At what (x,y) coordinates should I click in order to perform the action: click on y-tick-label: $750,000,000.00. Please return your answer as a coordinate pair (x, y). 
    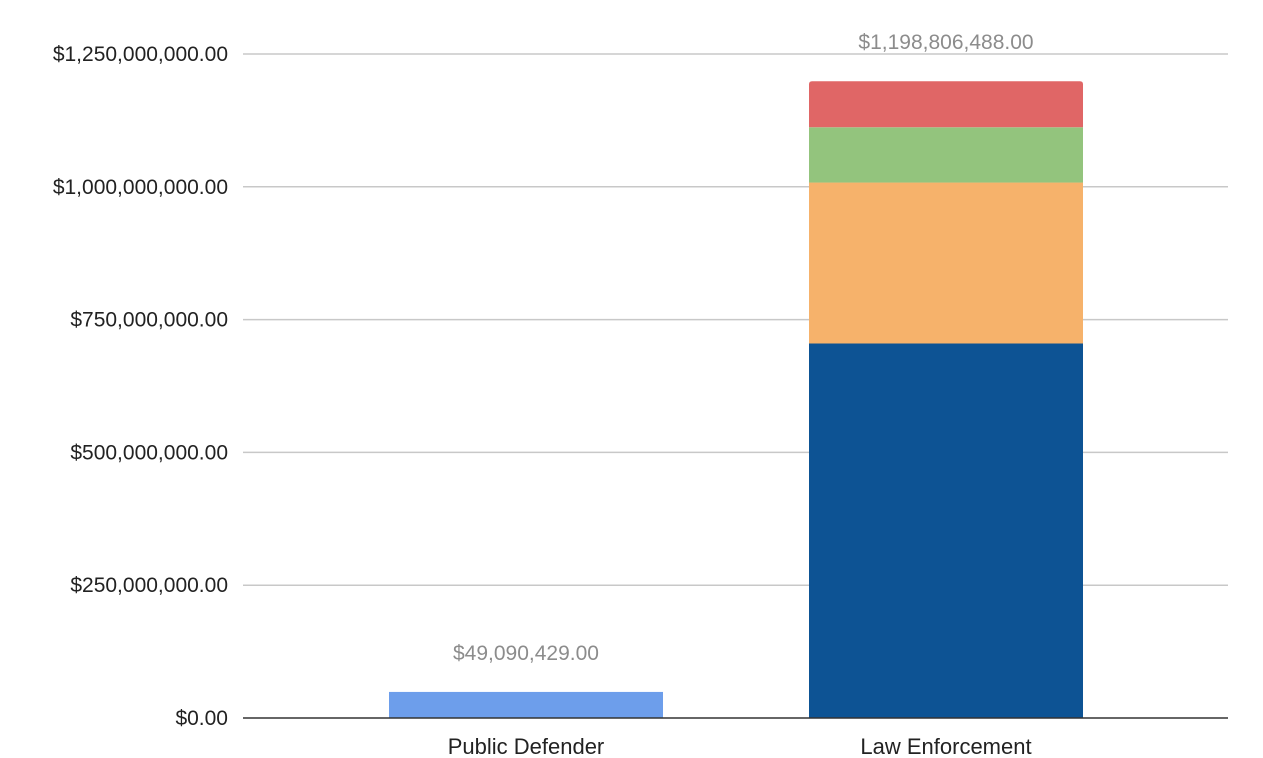
    Looking at the image, I should click on (149, 320).